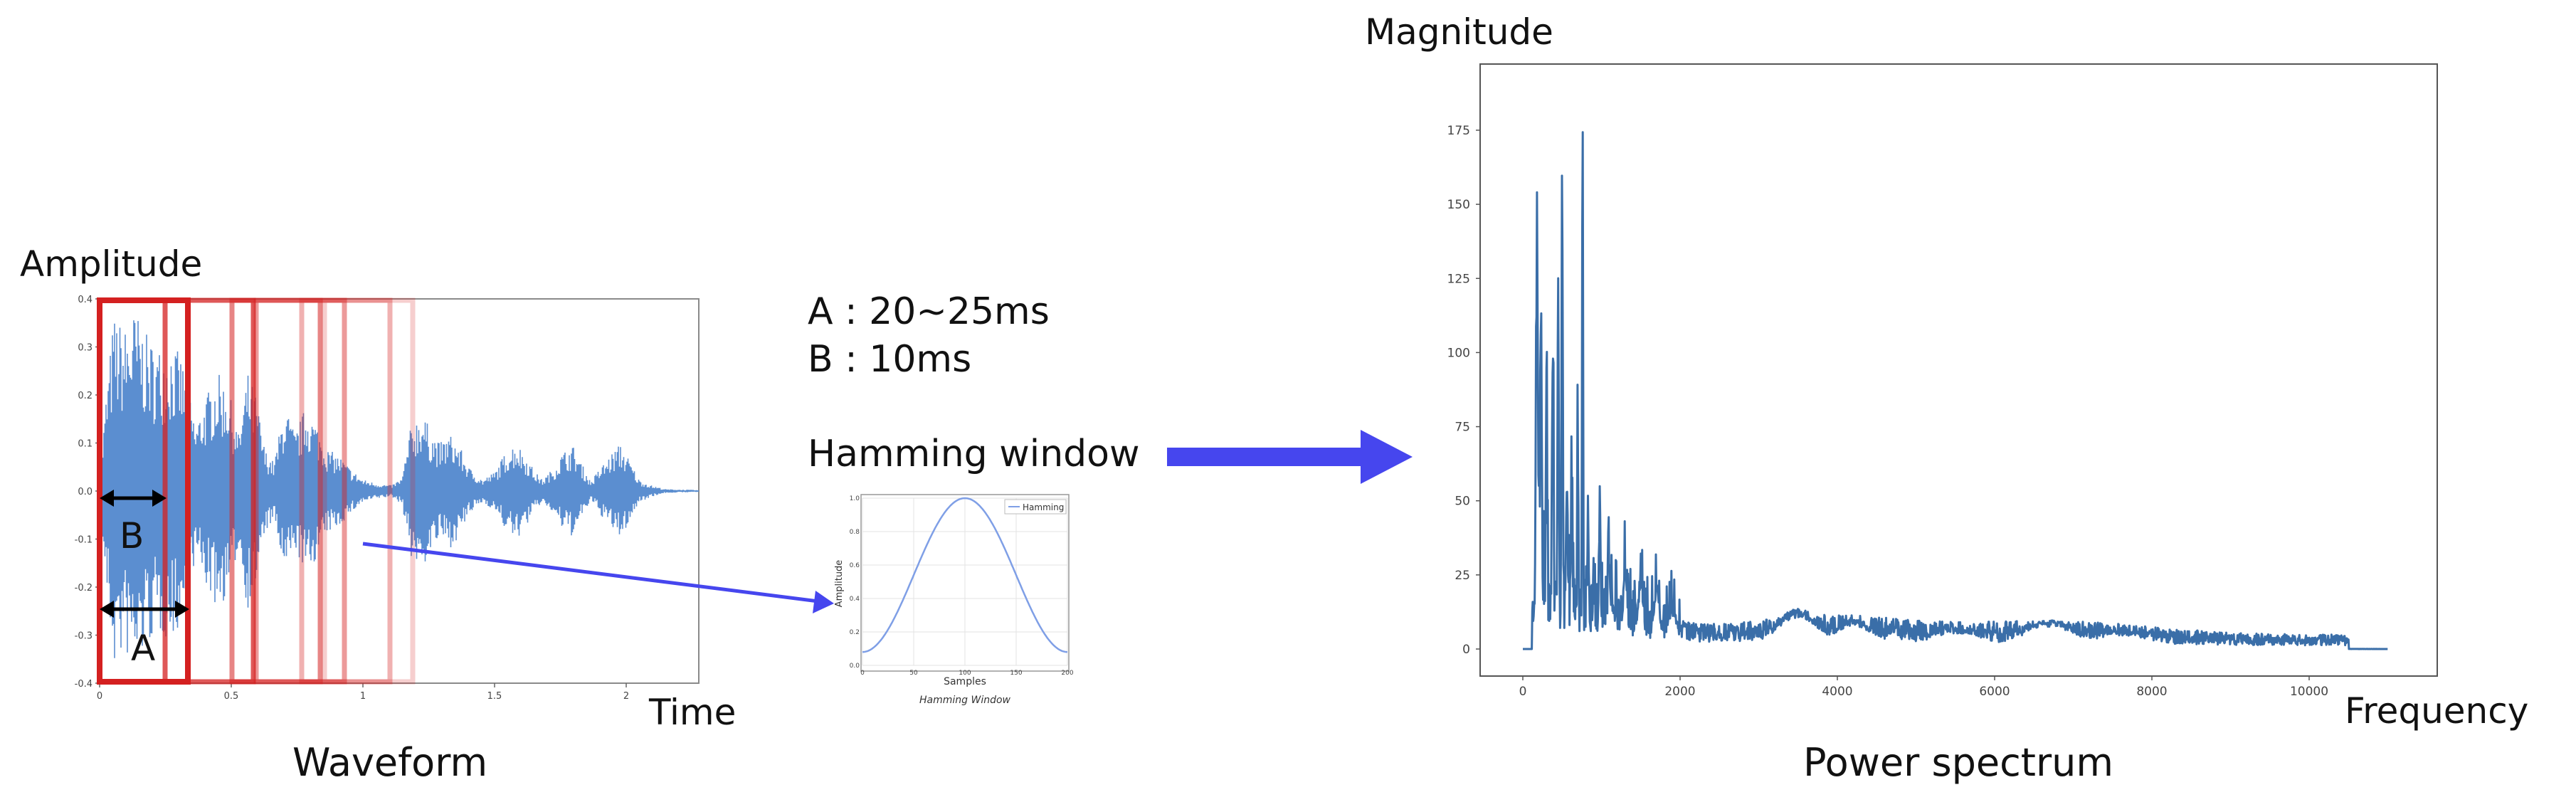 This screenshot has width=2576, height=807. What do you see at coordinates (862, 673) in the screenshot?
I see `hamming-x-tick-label: 0` at bounding box center [862, 673].